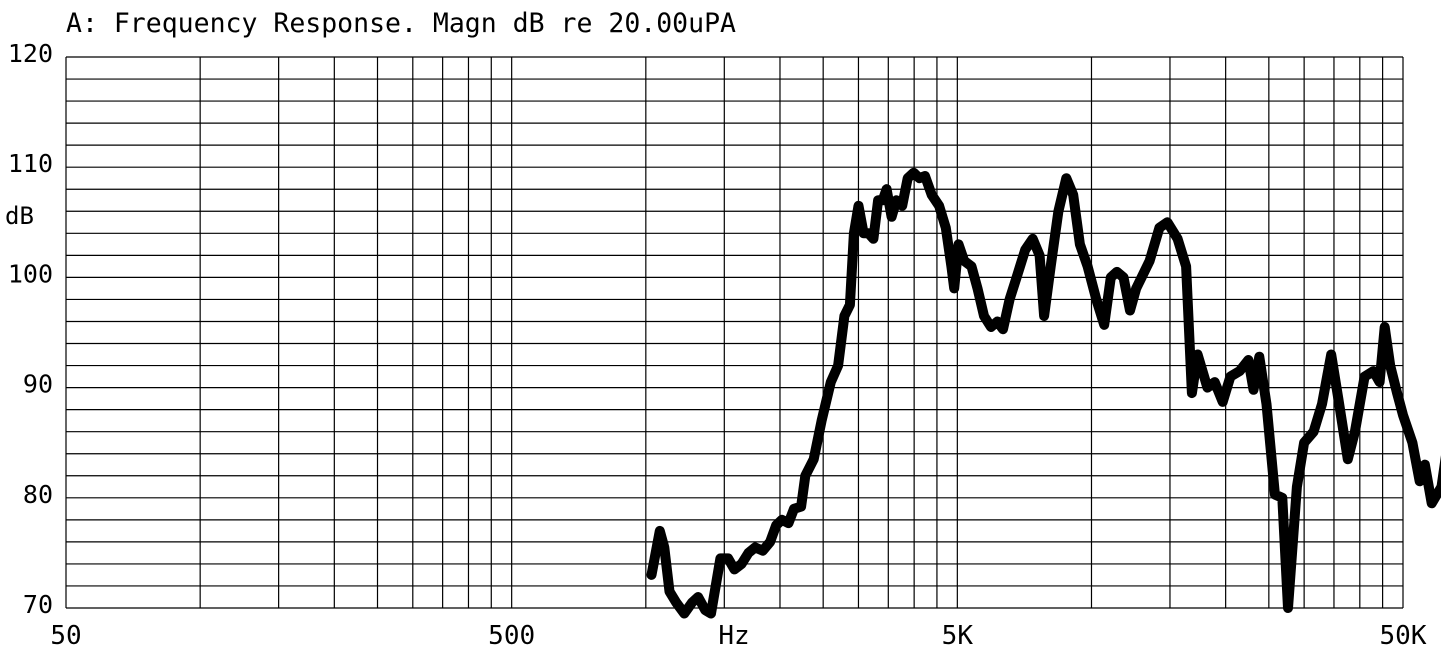  What do you see at coordinates (30, 273) in the screenshot?
I see `y-tick-label: 100` at bounding box center [30, 273].